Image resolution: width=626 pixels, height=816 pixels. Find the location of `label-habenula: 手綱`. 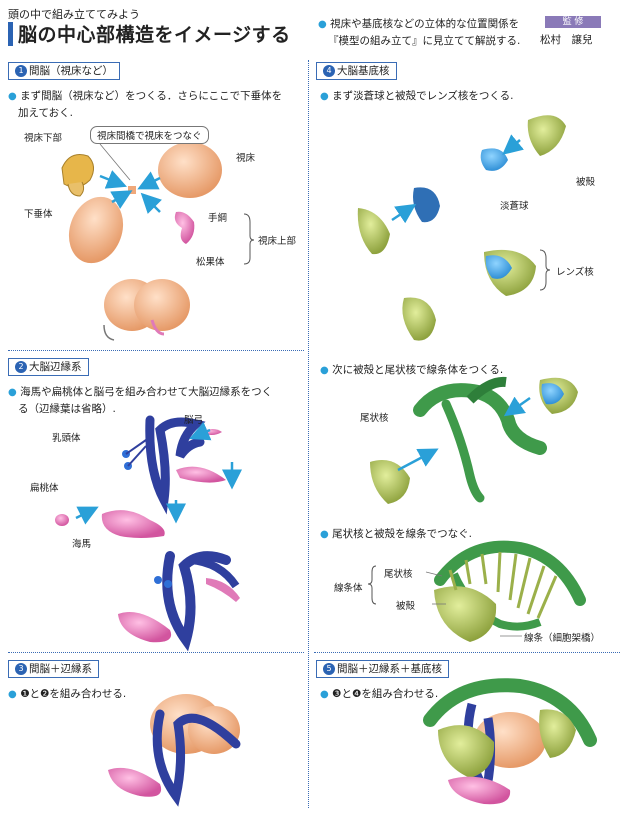

label-habenula: 手綱 is located at coordinates (218, 218).